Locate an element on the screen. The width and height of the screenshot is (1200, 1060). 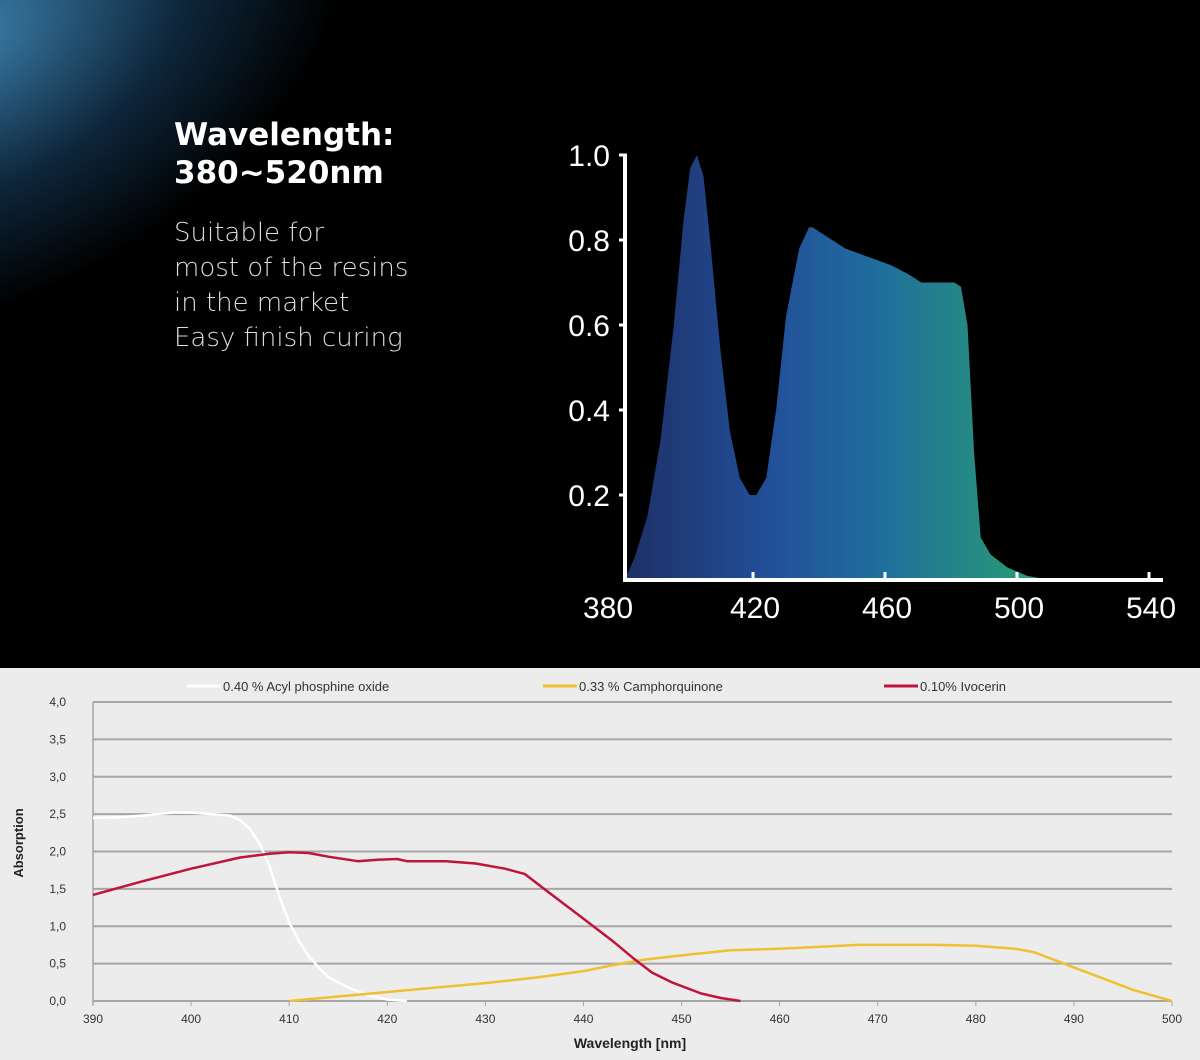
y-tick-label: 1,5 is located at coordinates (57, 889).